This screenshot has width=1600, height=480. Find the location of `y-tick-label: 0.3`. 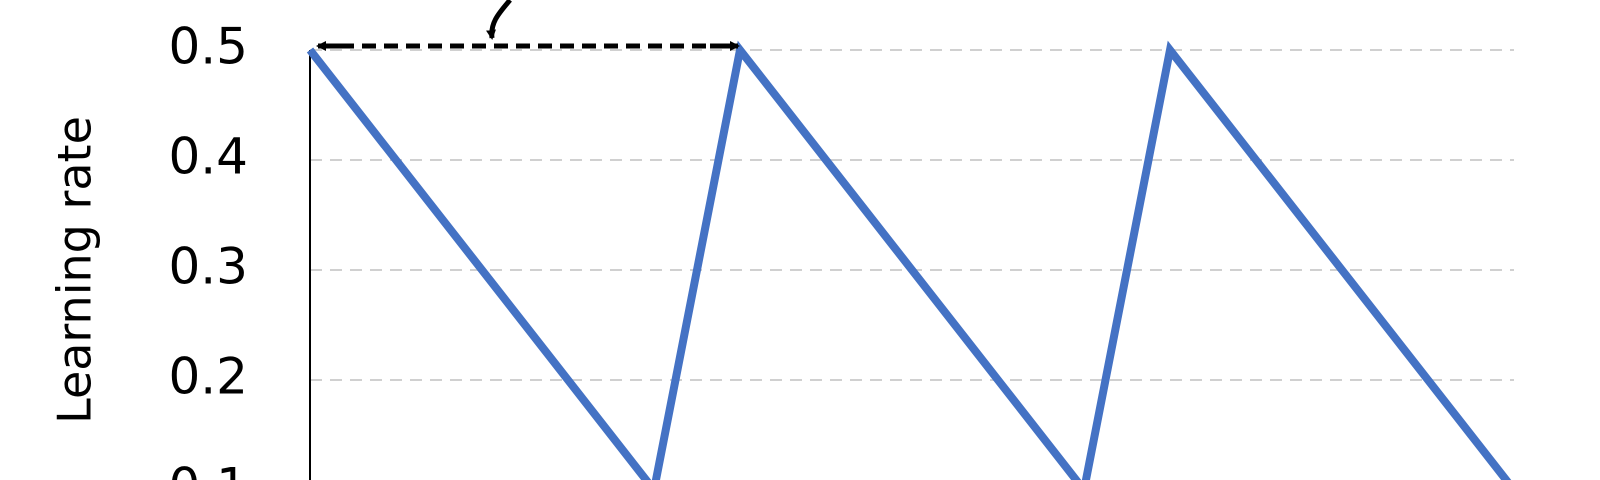

y-tick-label: 0.3 is located at coordinates (208, 267).